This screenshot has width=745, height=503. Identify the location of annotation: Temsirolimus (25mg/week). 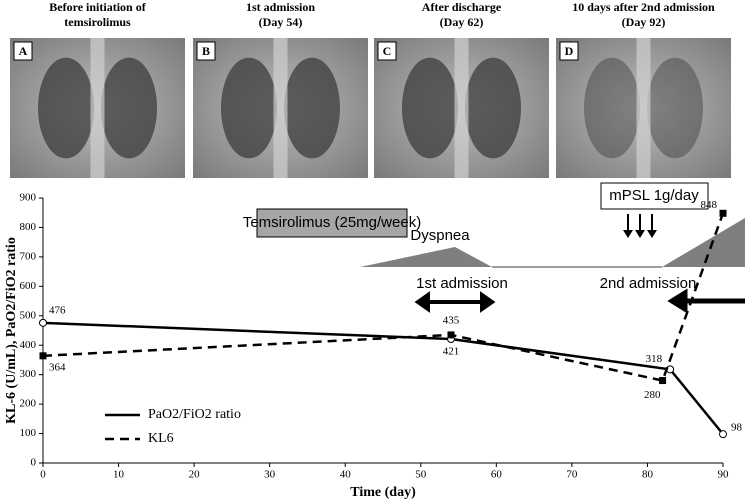
(332, 222).